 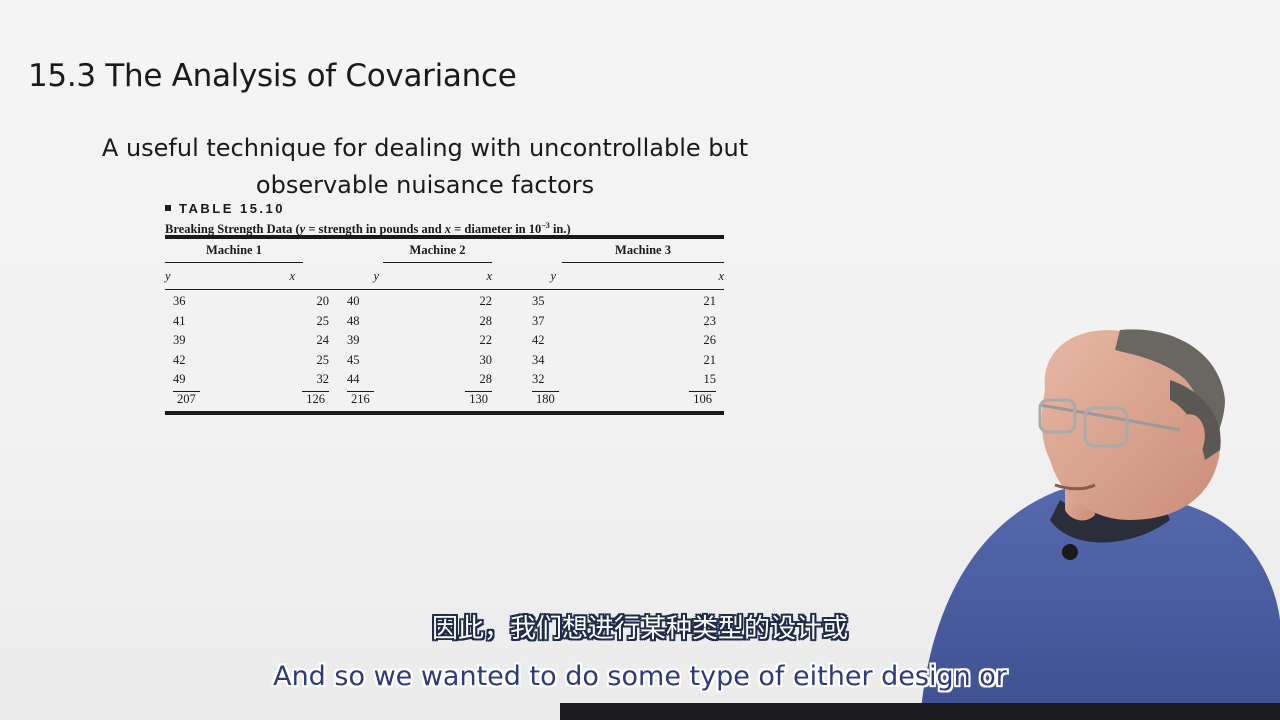 I want to click on table-cell: 37, so click(x=538, y=320).